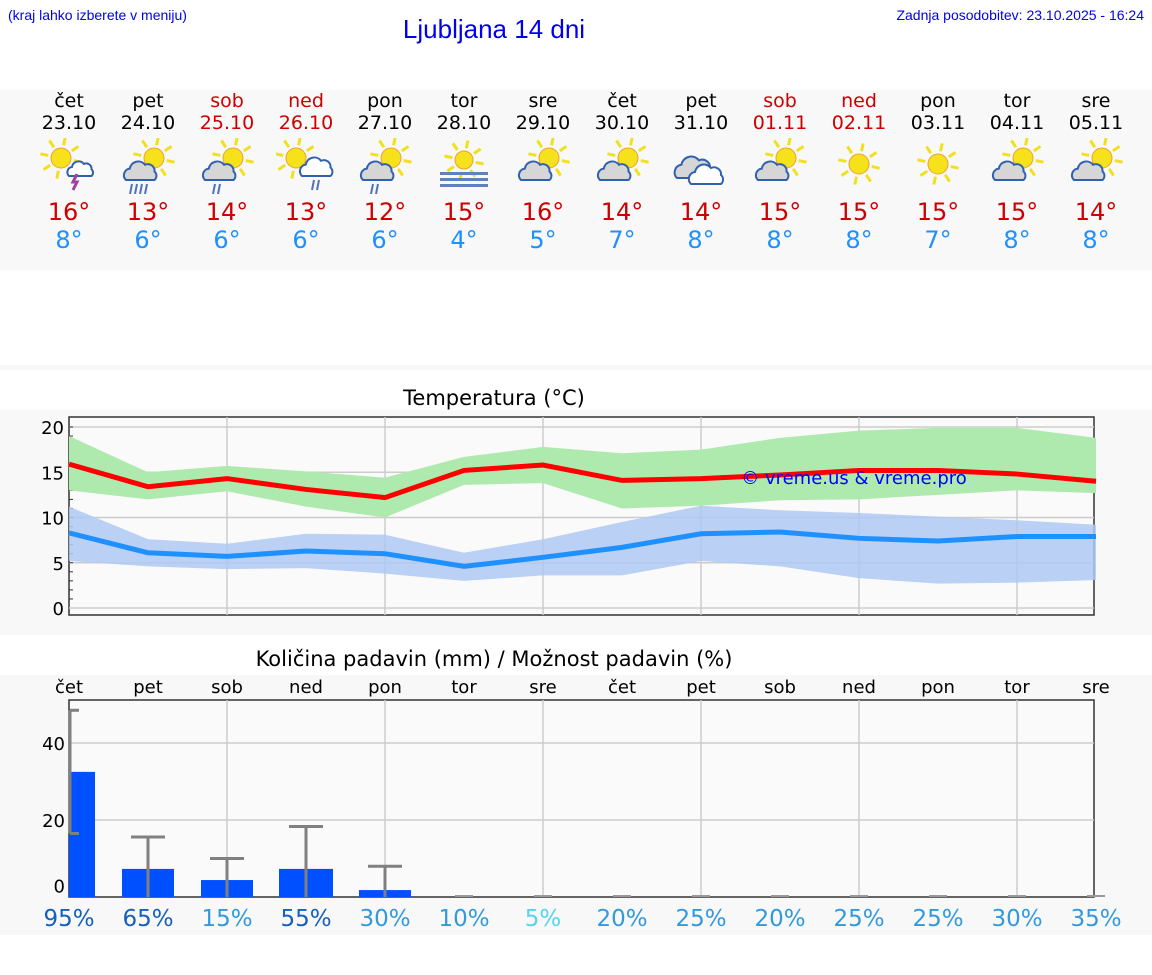 Image resolution: width=1152 pixels, height=975 pixels. I want to click on day-column: tor 28.10 15° 4°, so click(464, 172).